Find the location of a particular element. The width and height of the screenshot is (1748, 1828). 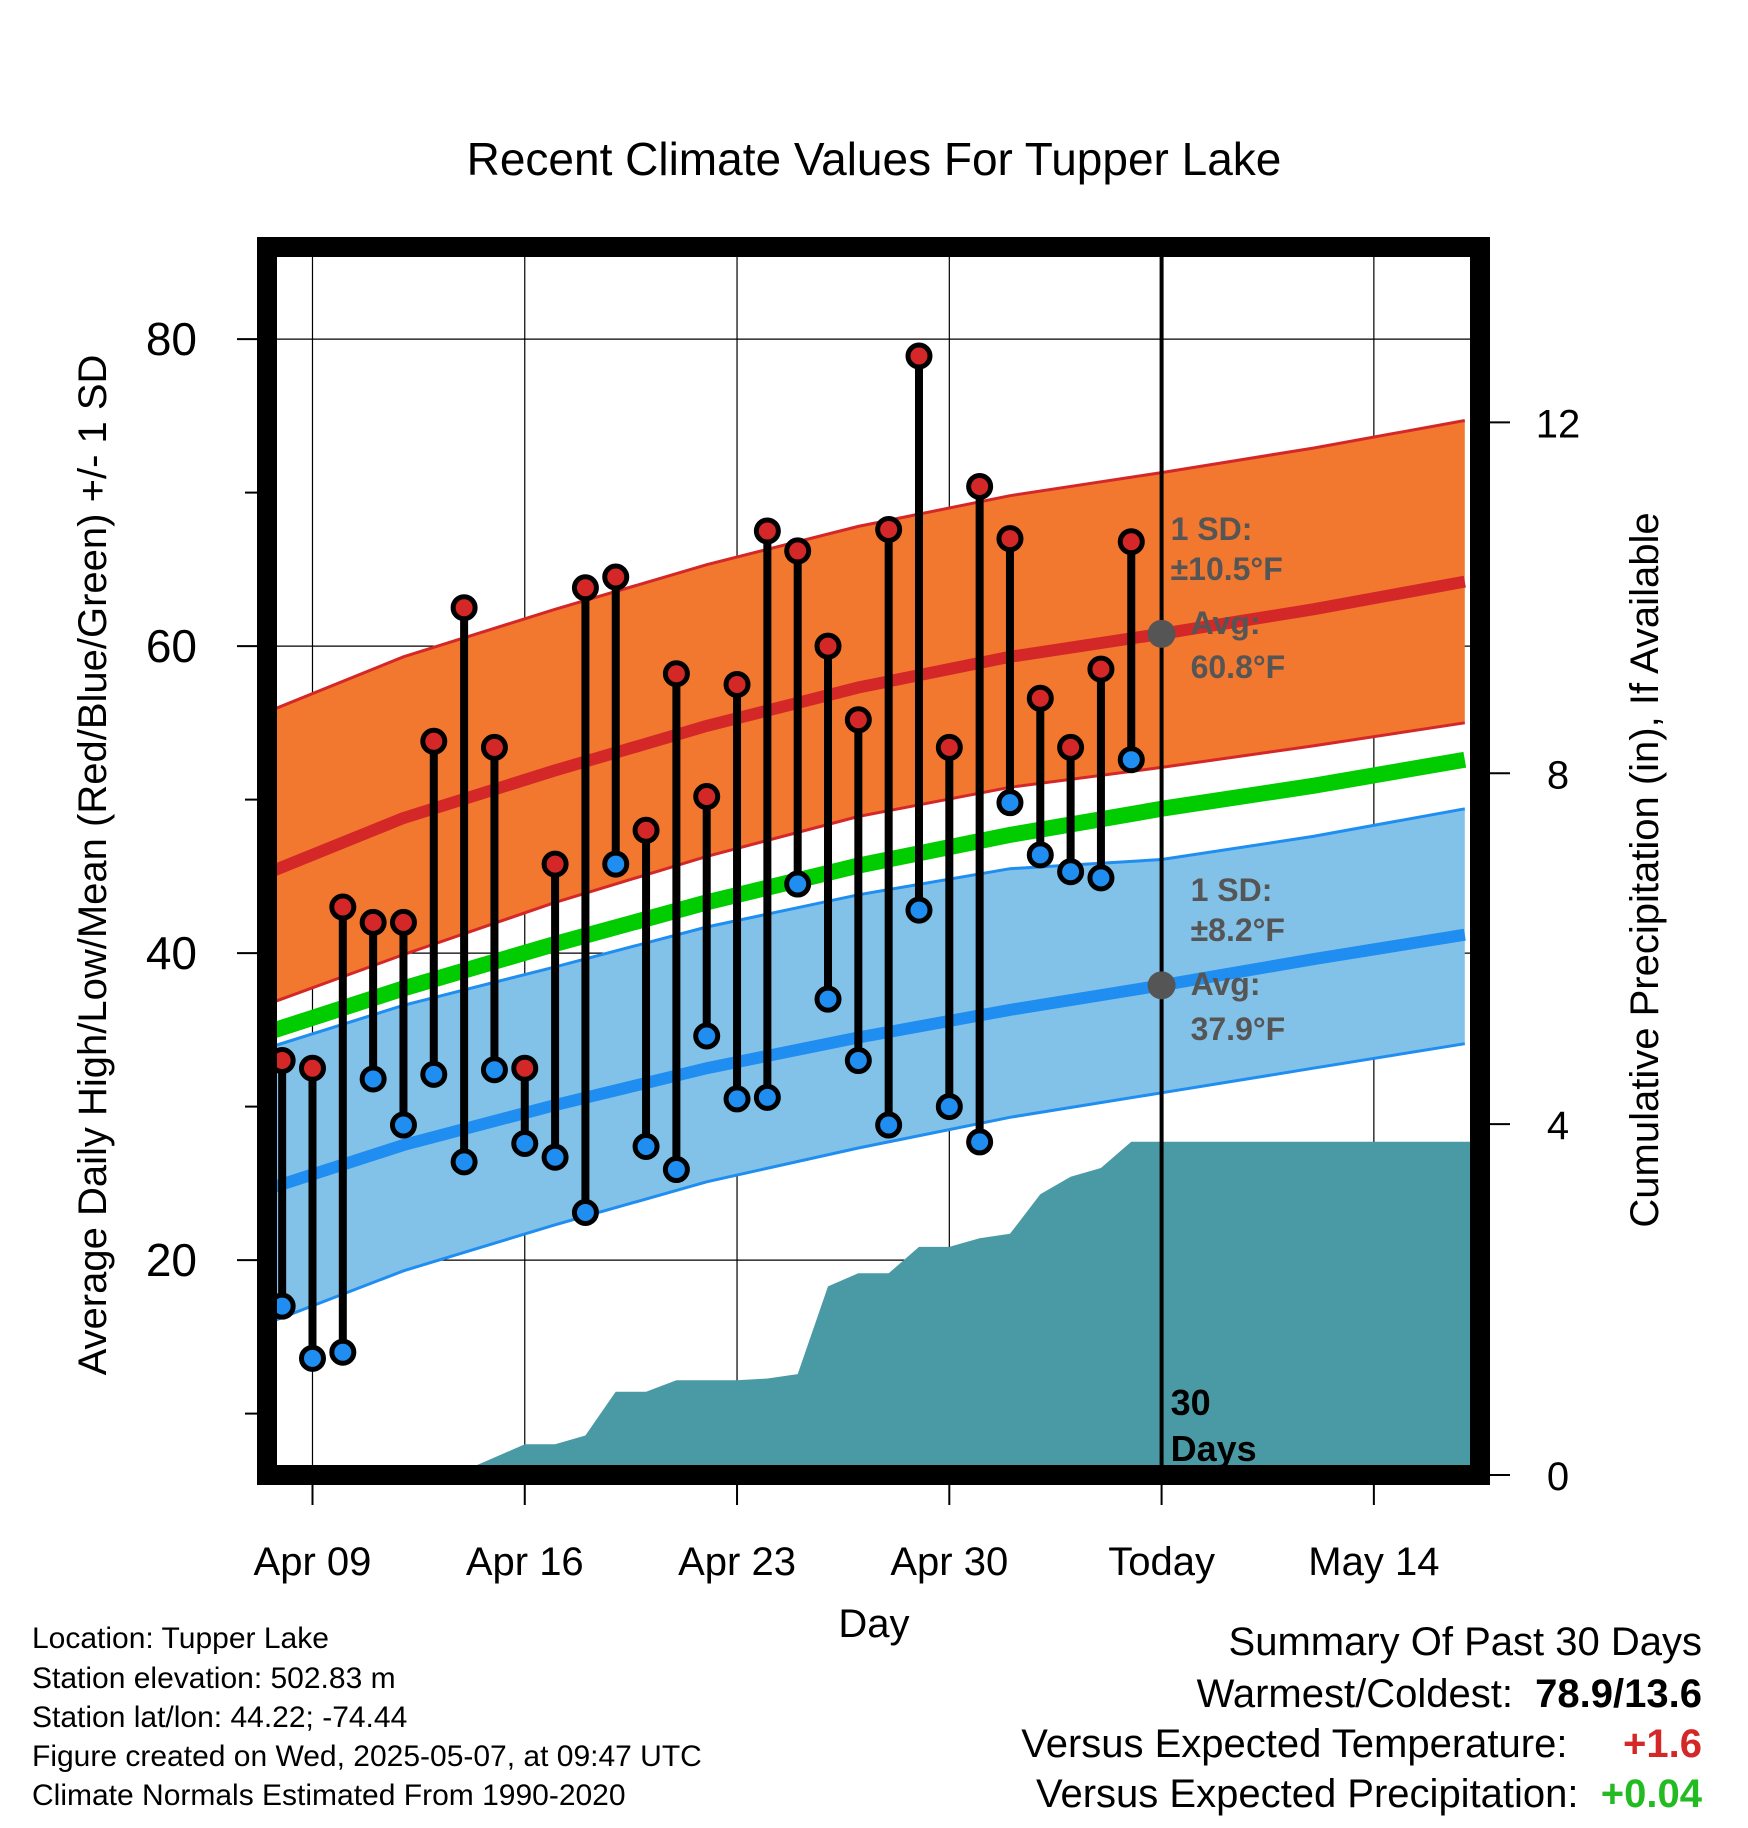

summary-precip: Versus Expected Precipitation: +0.04 is located at coordinates (1369, 1794).